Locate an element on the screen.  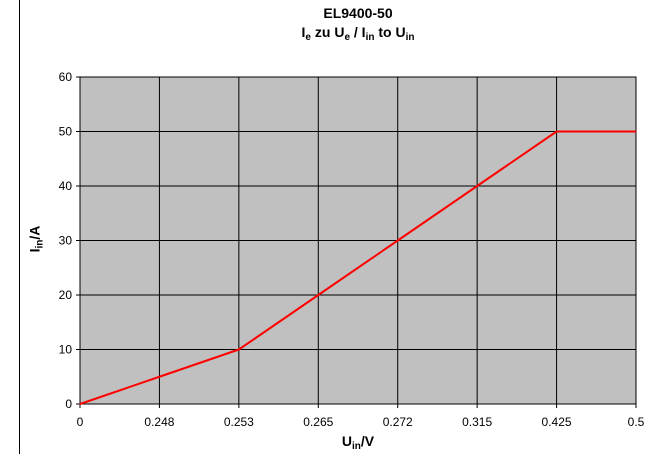
left-frame-line is located at coordinates (19, 227).